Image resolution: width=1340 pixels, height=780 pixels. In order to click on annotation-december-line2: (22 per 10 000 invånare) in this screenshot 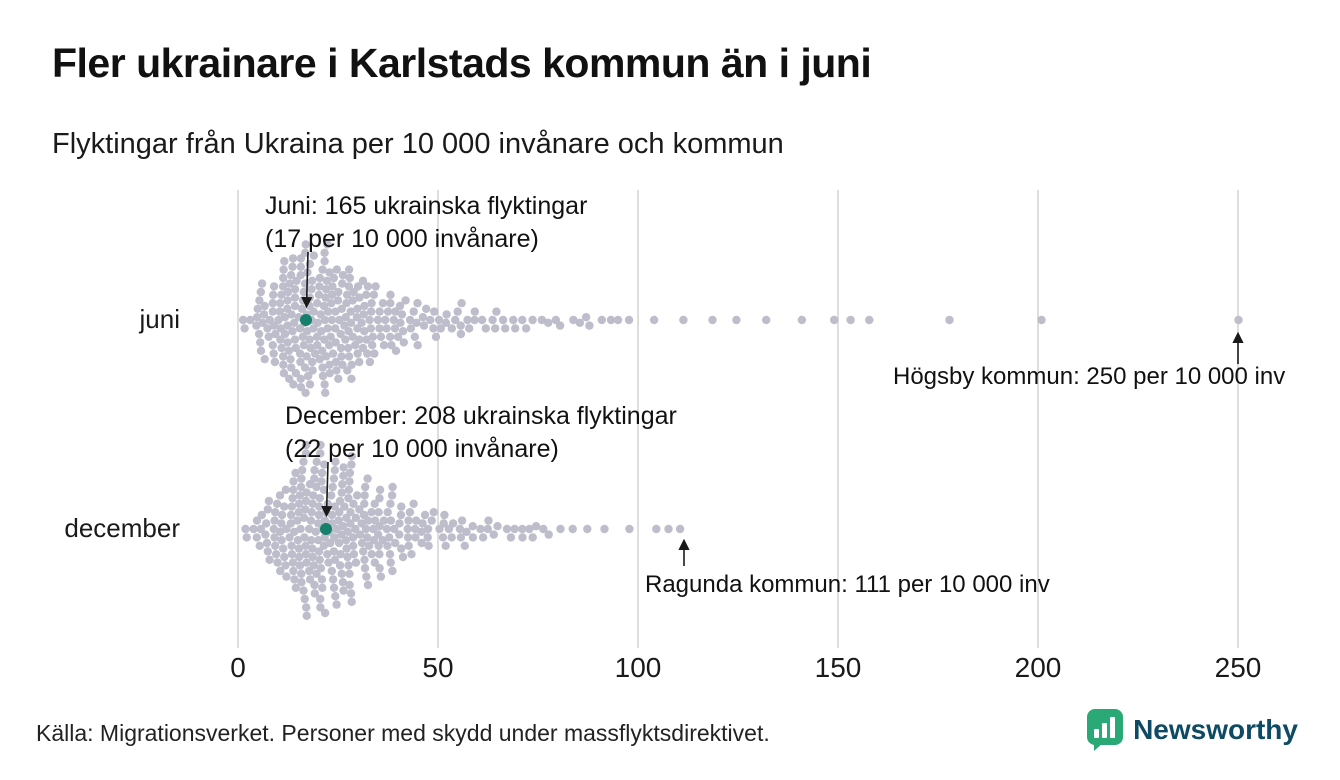, I will do `click(422, 449)`.